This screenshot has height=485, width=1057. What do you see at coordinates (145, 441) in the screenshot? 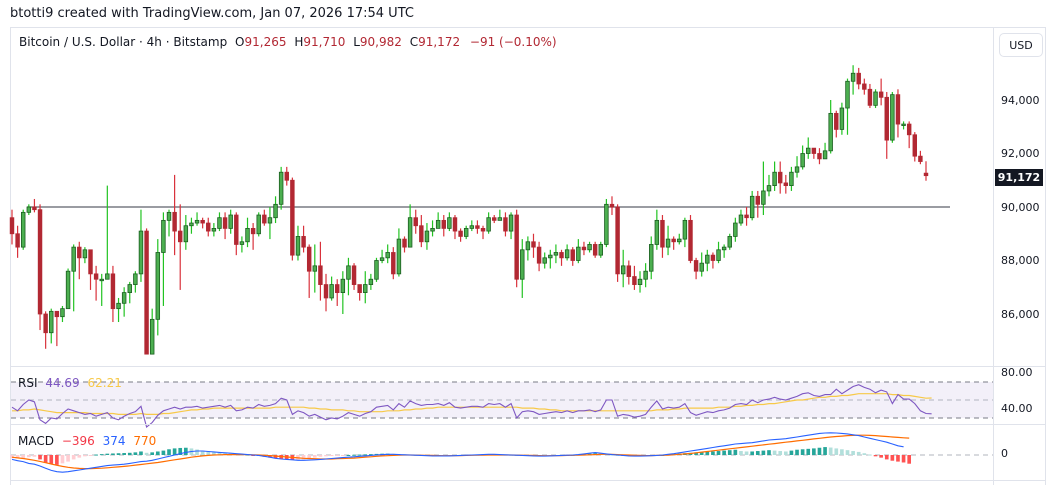
I see `macd-signal-value: 770` at bounding box center [145, 441].